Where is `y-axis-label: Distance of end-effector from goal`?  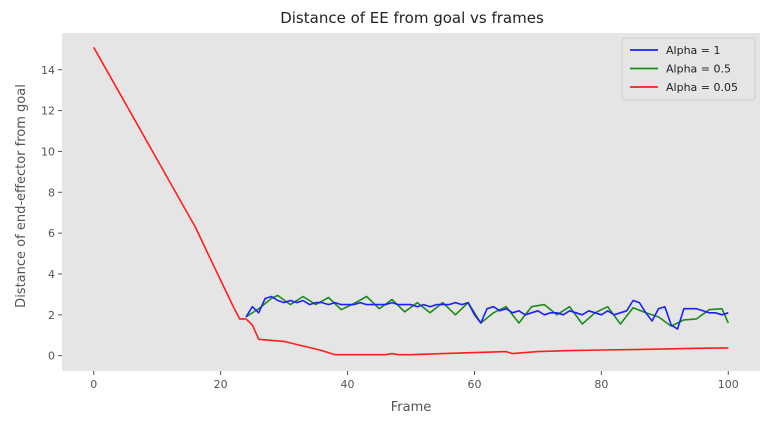
y-axis-label: Distance of end-effector from goal is located at coordinates (21, 196).